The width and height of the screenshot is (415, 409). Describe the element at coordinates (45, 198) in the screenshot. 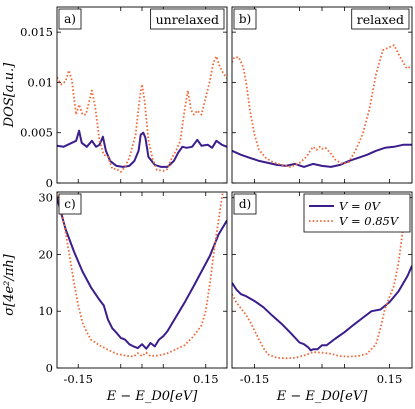

I see `y-tick-label: 30` at that location.